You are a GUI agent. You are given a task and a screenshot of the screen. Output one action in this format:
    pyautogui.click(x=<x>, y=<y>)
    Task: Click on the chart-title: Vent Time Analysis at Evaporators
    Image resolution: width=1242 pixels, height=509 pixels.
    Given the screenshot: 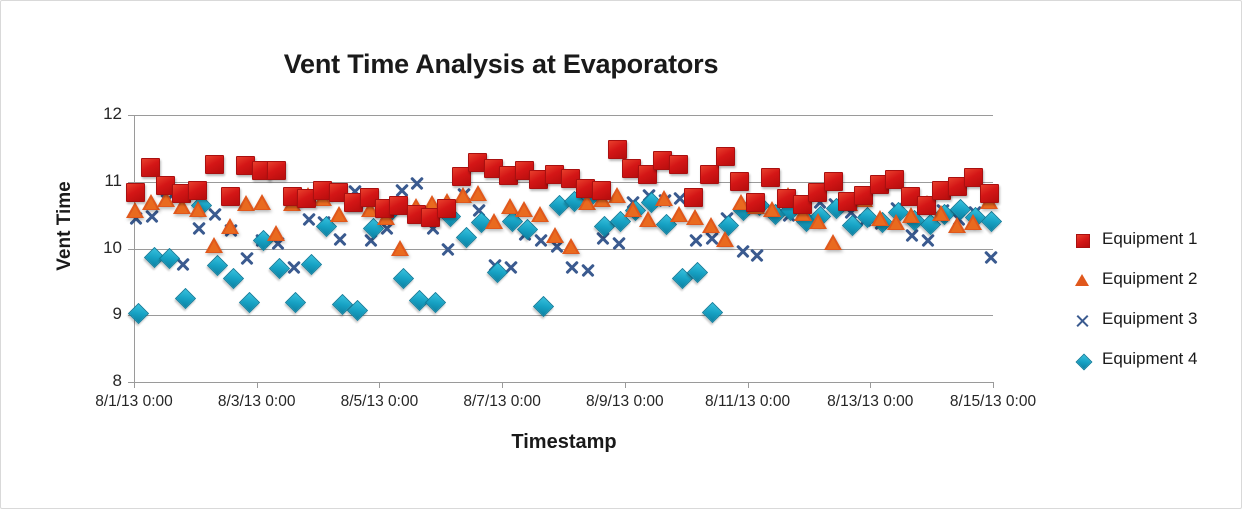 What is the action you would take?
    pyautogui.click(x=501, y=64)
    